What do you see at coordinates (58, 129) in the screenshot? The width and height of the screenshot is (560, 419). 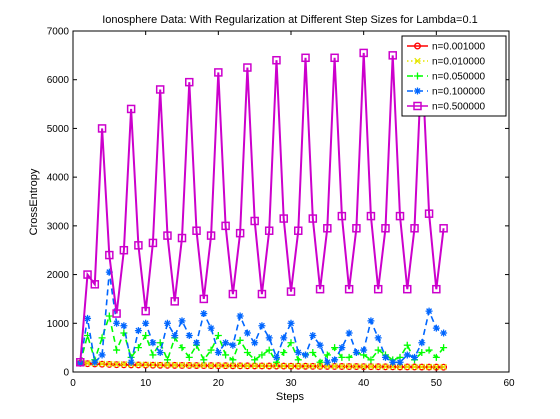 I see `y-tick-label: 5000` at bounding box center [58, 129].